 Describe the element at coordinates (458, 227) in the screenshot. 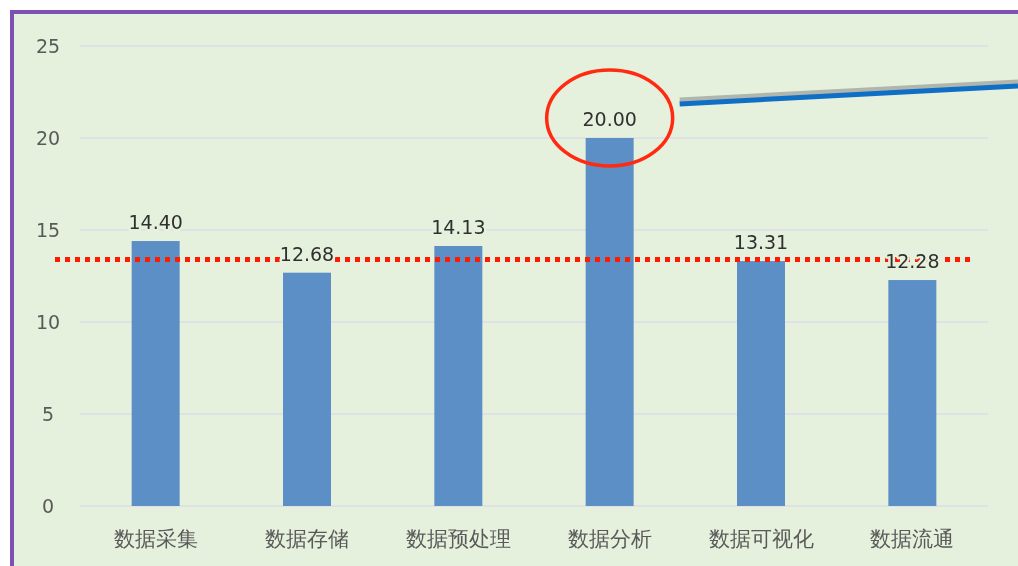

I see `data-label: 14.13` at that location.